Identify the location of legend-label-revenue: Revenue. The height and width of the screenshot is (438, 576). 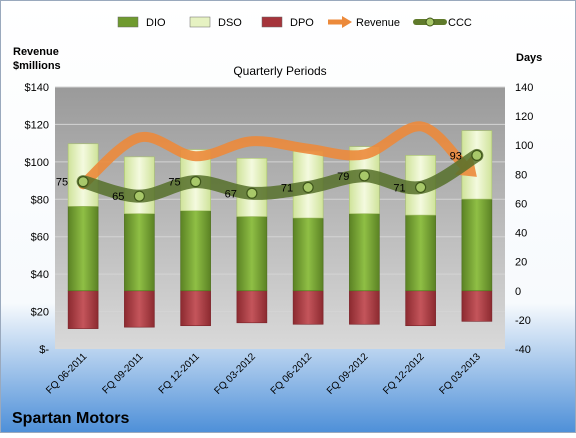
(378, 23).